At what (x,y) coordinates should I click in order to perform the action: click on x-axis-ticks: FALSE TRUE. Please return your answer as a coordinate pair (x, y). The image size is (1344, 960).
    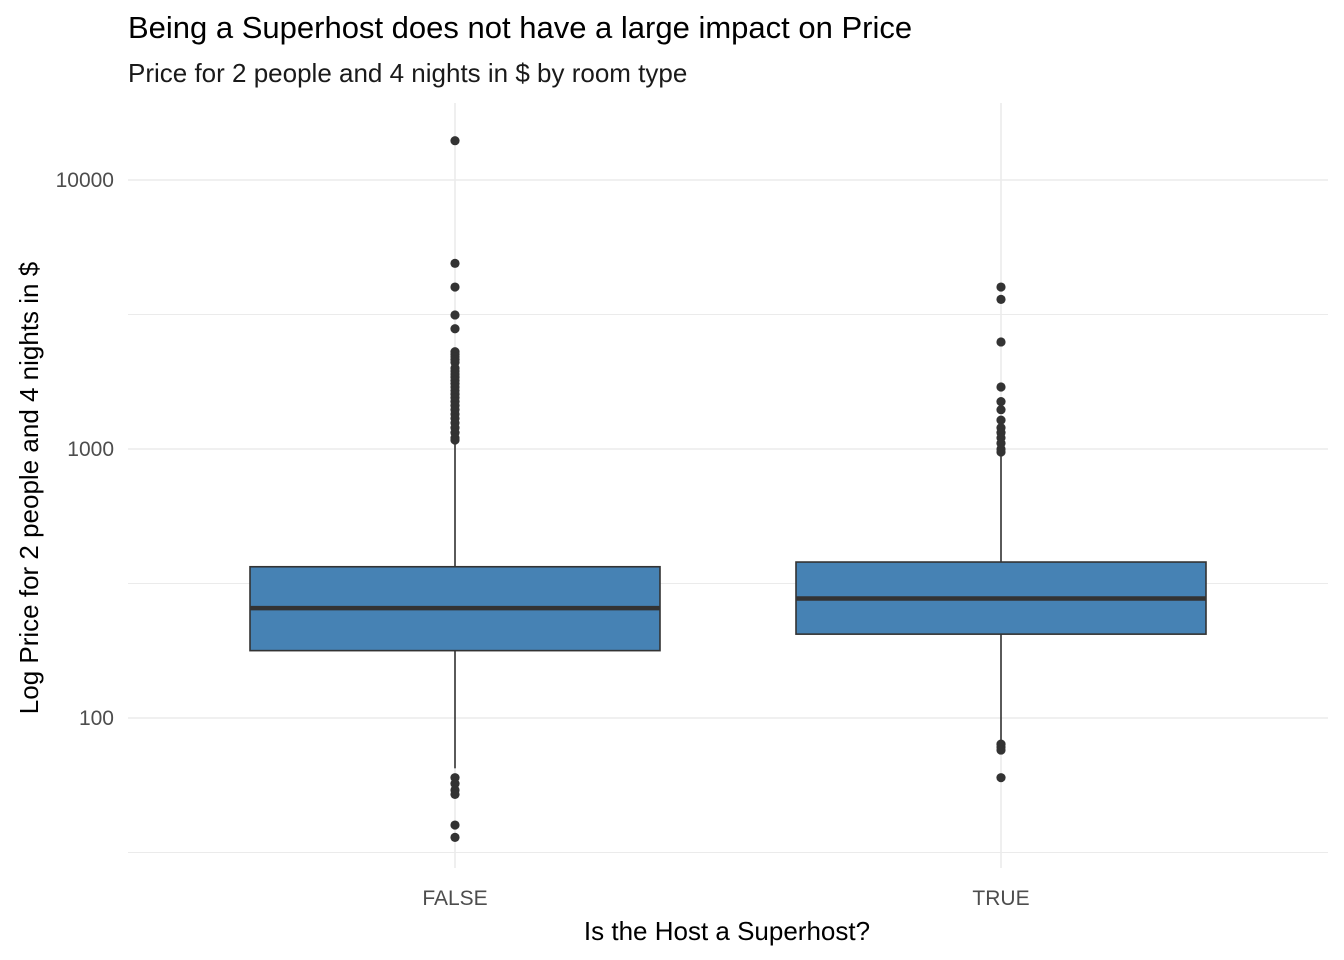
    Looking at the image, I should click on (725, 898).